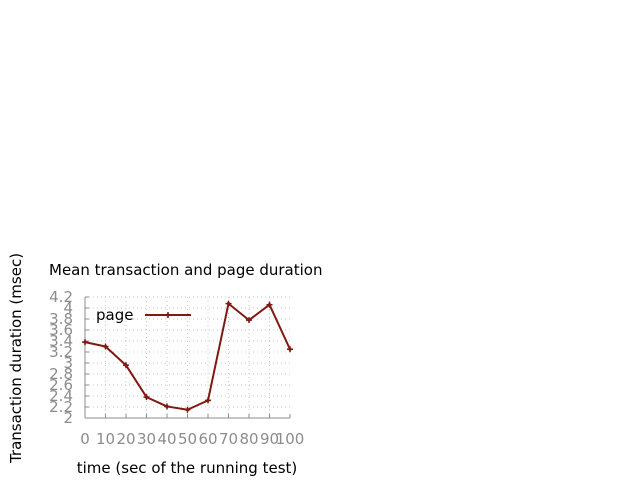 Image resolution: width=640 pixels, height=484 pixels. I want to click on x-tick-label: 80, so click(248, 439).